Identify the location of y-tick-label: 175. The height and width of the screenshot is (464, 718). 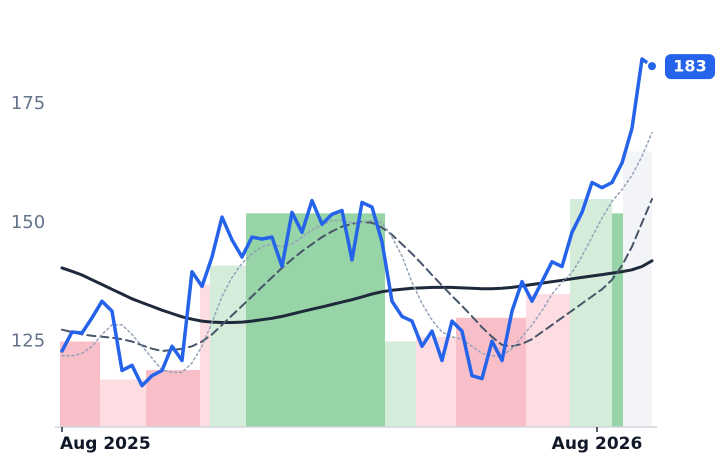
(28, 103).